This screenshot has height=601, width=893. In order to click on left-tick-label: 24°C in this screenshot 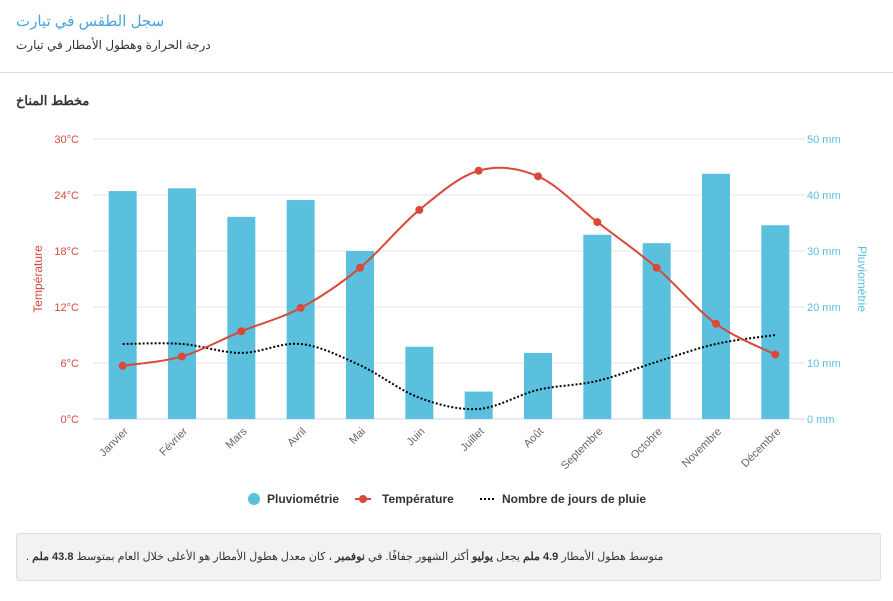, I will do `click(66, 196)`.